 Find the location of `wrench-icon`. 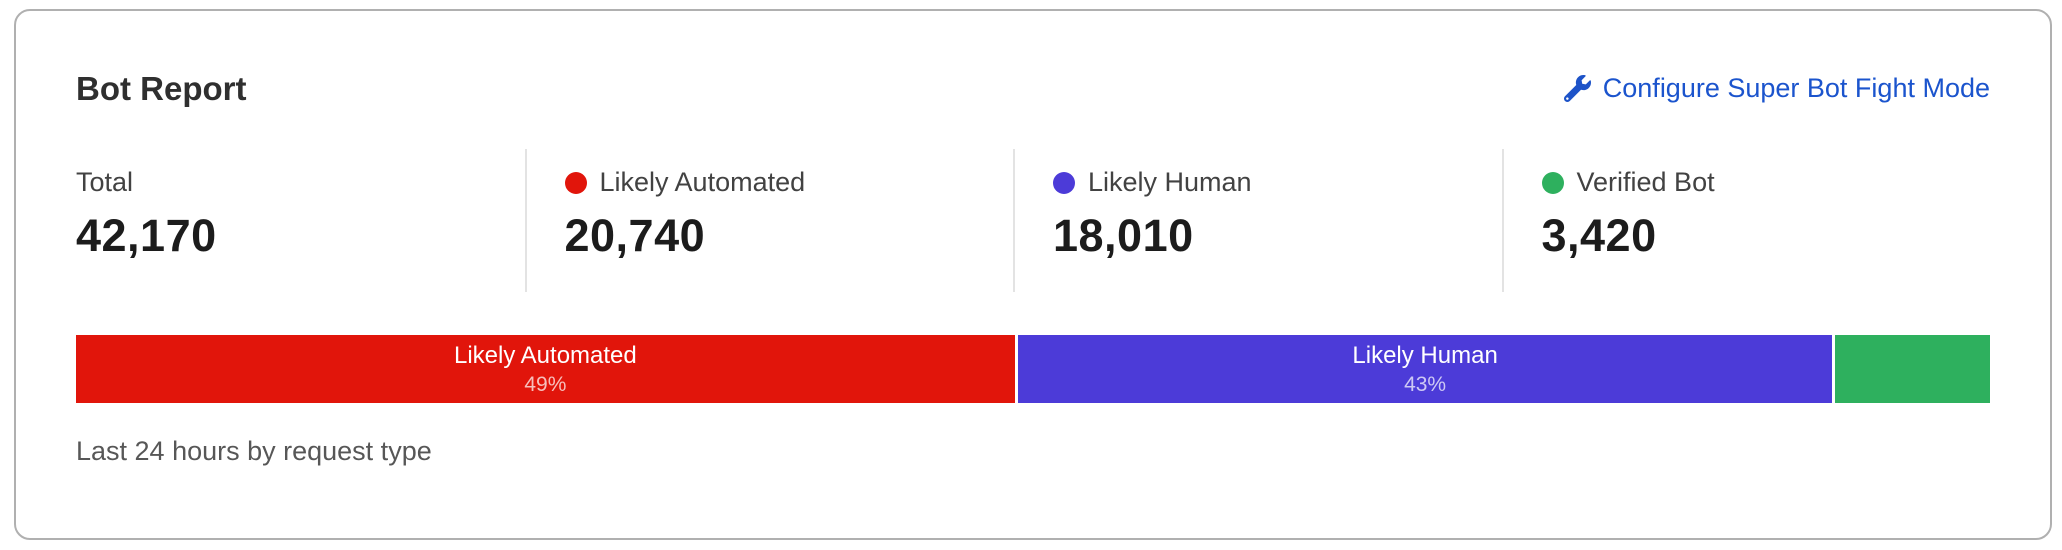

wrench-icon is located at coordinates (1577, 88).